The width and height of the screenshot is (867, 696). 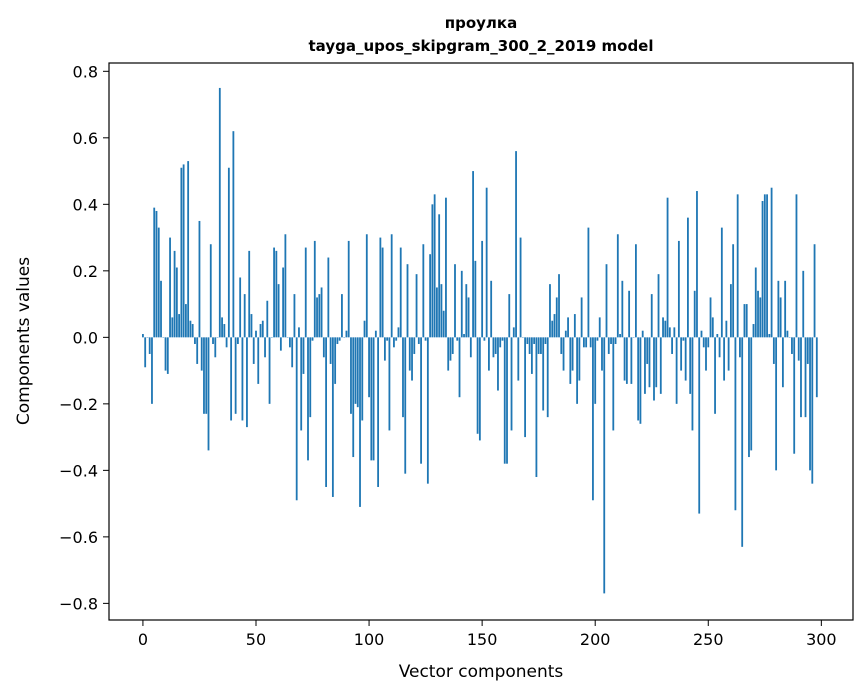 What do you see at coordinates (708, 639) in the screenshot?
I see `x-tick-label: 250` at bounding box center [708, 639].